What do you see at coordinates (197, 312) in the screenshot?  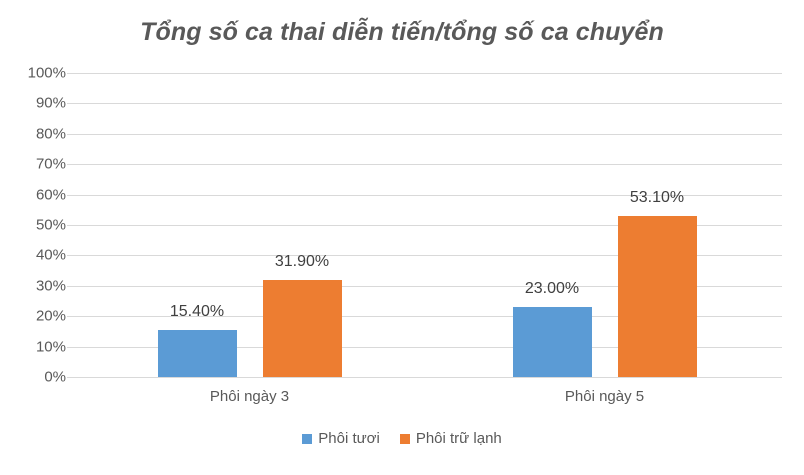 I see `bar-value-label: 15.40%` at bounding box center [197, 312].